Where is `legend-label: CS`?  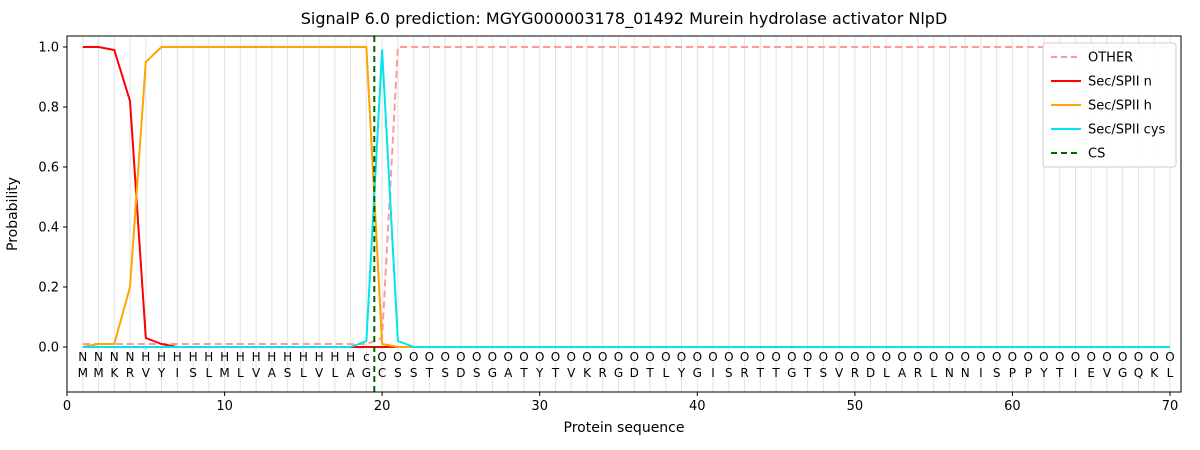
legend-label: CS is located at coordinates (1096, 154).